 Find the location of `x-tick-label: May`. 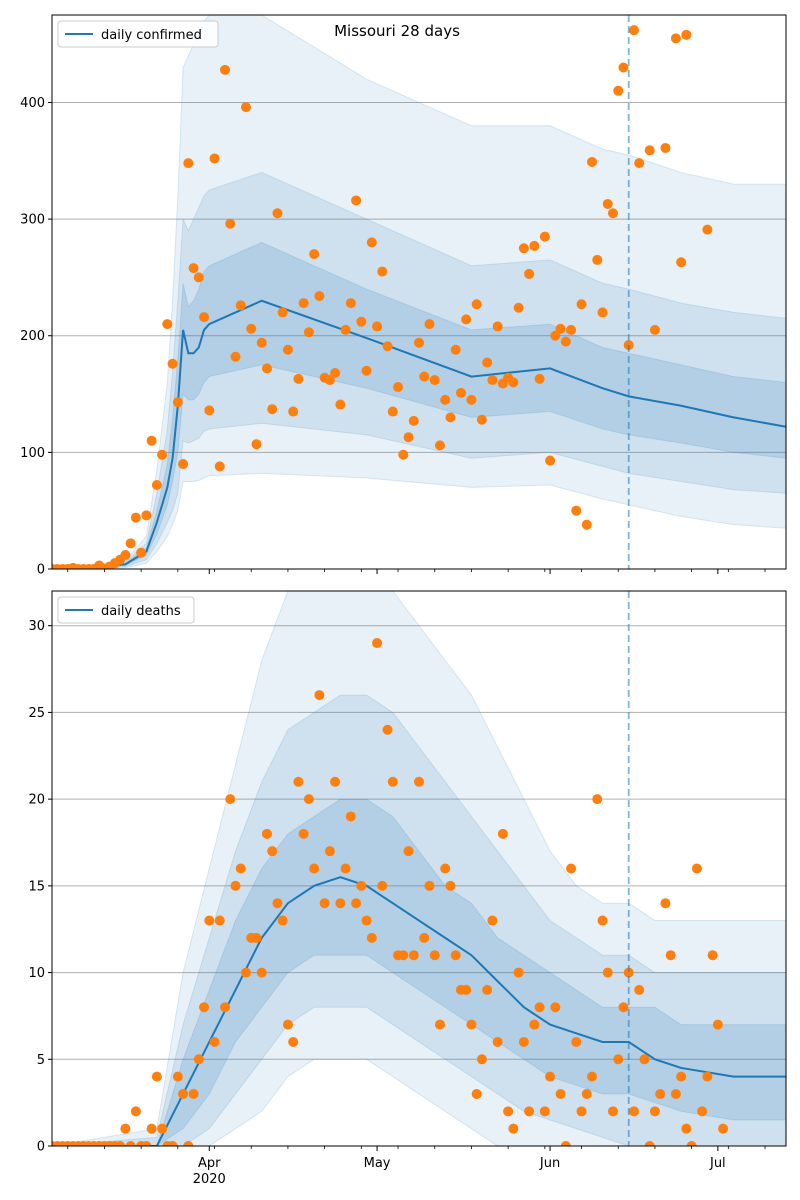

x-tick-label: May is located at coordinates (377, 1163).